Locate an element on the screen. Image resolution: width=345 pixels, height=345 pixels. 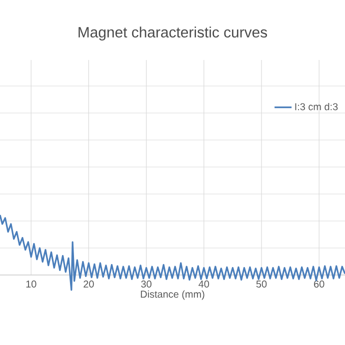
chart-title: Magnet characteristic curves is located at coordinates (173, 33).